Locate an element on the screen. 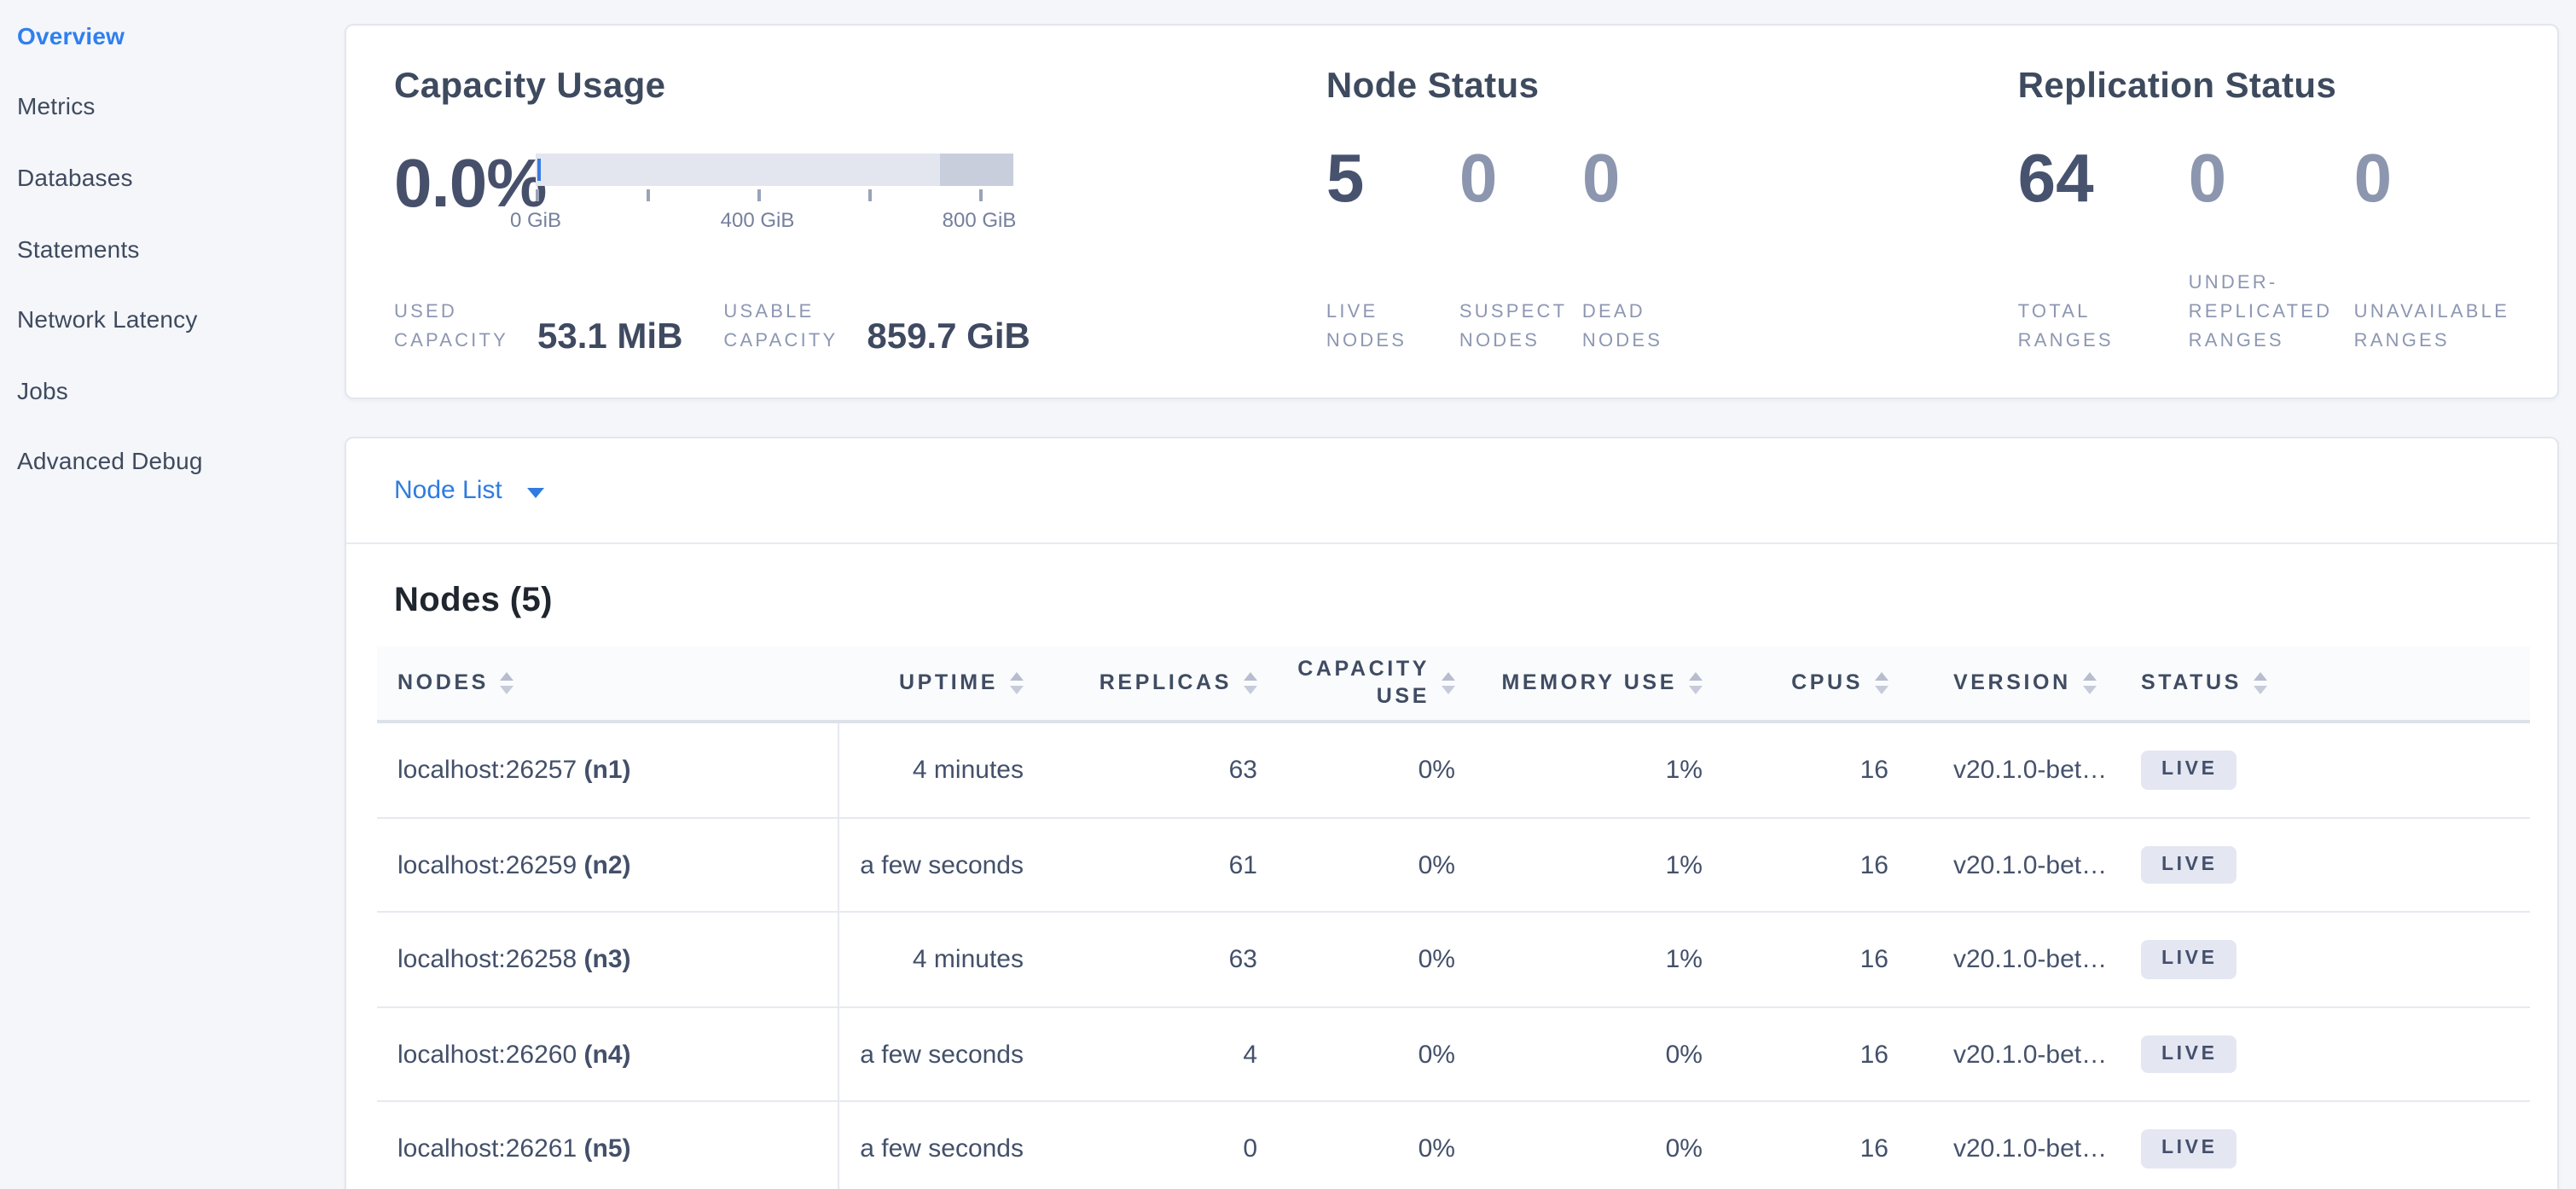 This screenshot has width=2576, height=1189. sidebar-item-statements: Statements is located at coordinates (78, 249).